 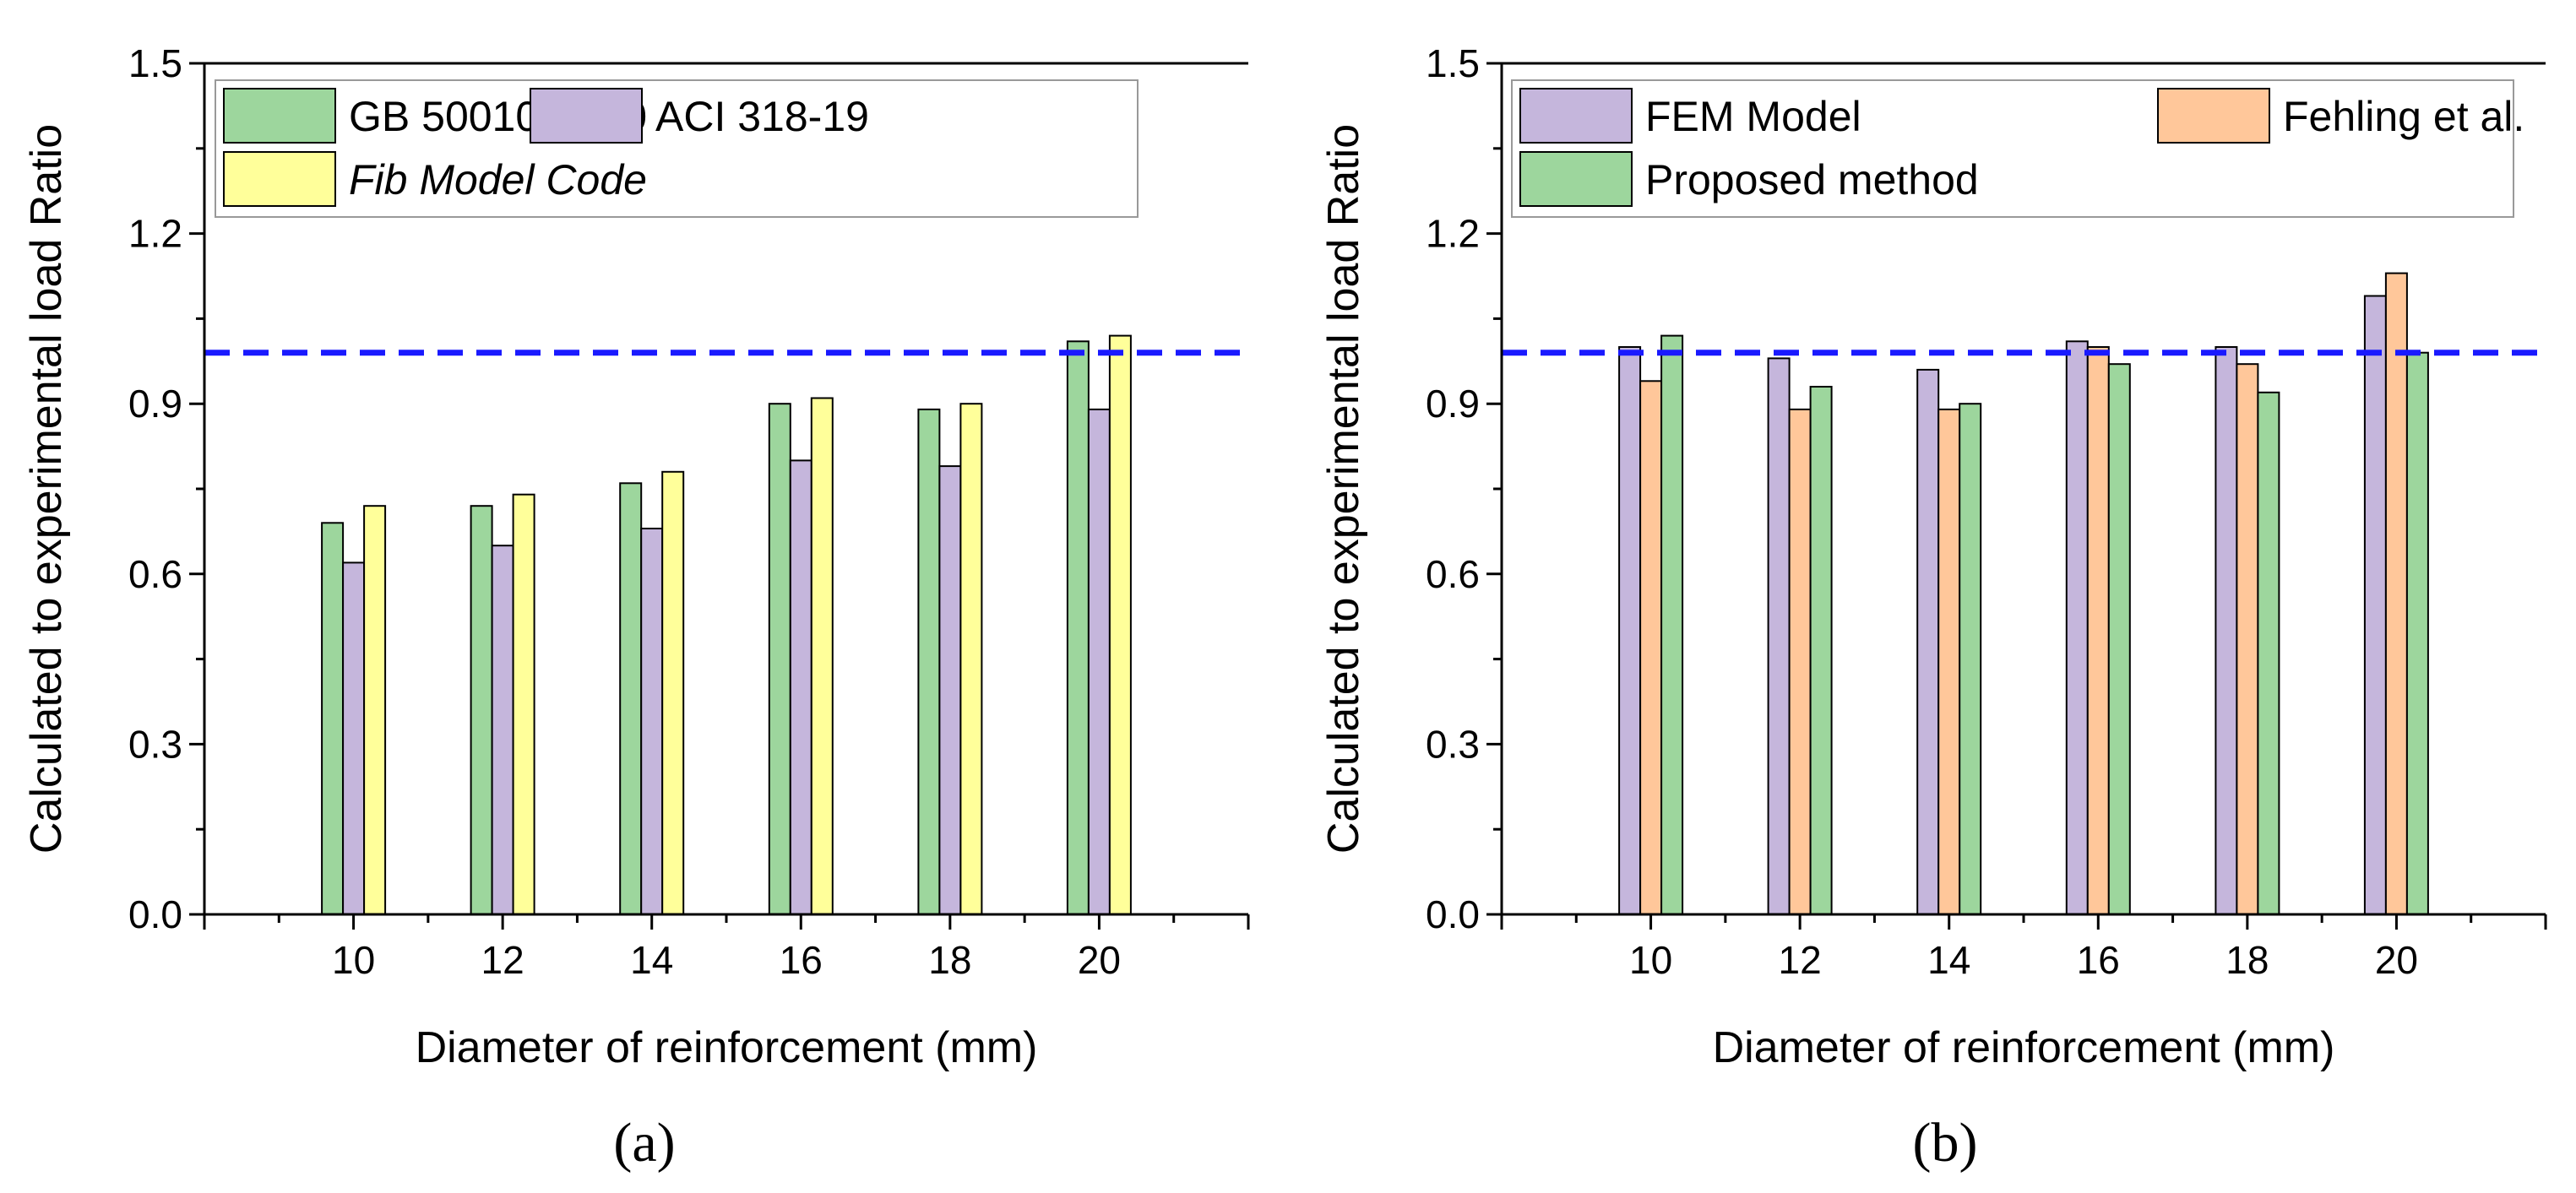 I want to click on panel-b-label: (b), so click(x=1945, y=1143).